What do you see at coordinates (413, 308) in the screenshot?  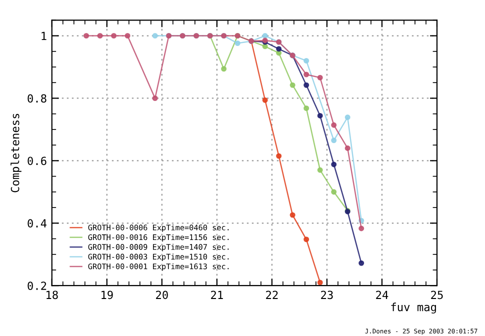 I see `x-axis-title: fuv mag` at bounding box center [413, 308].